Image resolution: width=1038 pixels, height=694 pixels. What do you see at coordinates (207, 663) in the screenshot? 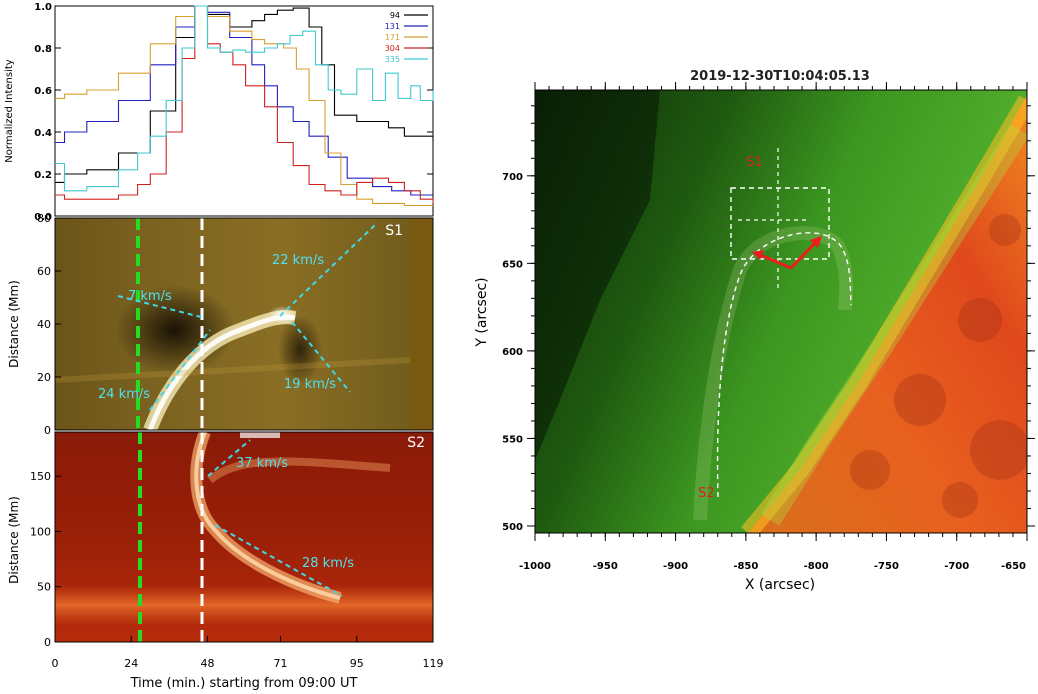
I see `time-xtick-label: 48` at bounding box center [207, 663].